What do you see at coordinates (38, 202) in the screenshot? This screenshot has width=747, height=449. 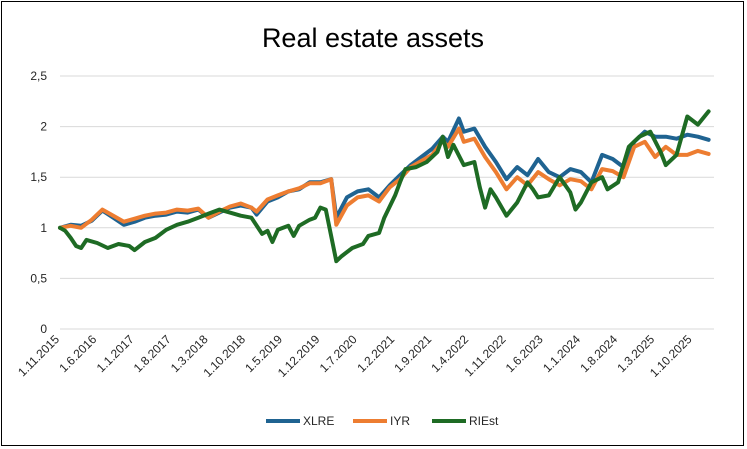 I see `y-axis-tick-labels: 0 0,5 1 1,5 2 2,5` at bounding box center [38, 202].